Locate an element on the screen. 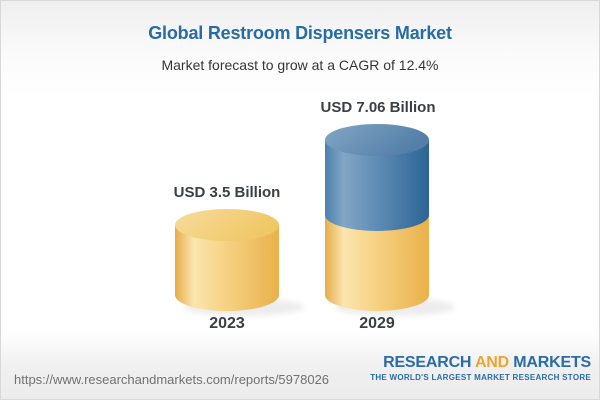  logo-research-text: RESEARCH is located at coordinates (427, 362).